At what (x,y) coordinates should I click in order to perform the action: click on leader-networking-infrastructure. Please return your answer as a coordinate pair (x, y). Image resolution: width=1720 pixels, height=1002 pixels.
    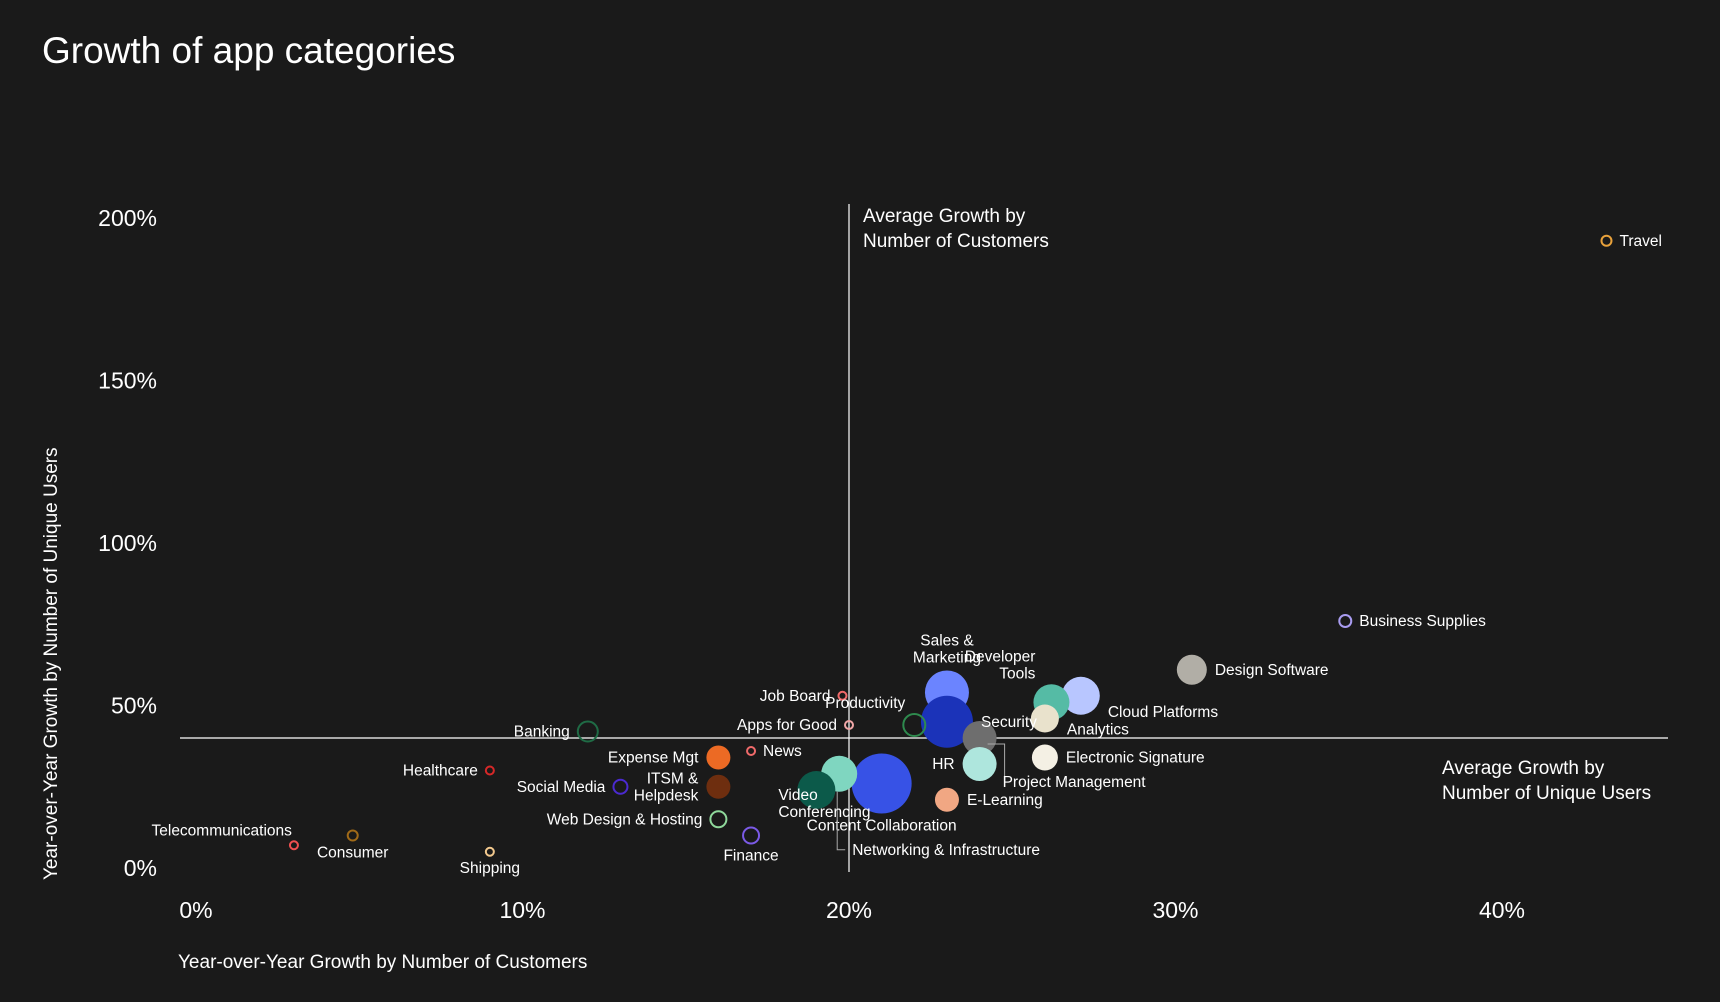
    Looking at the image, I should click on (841, 821).